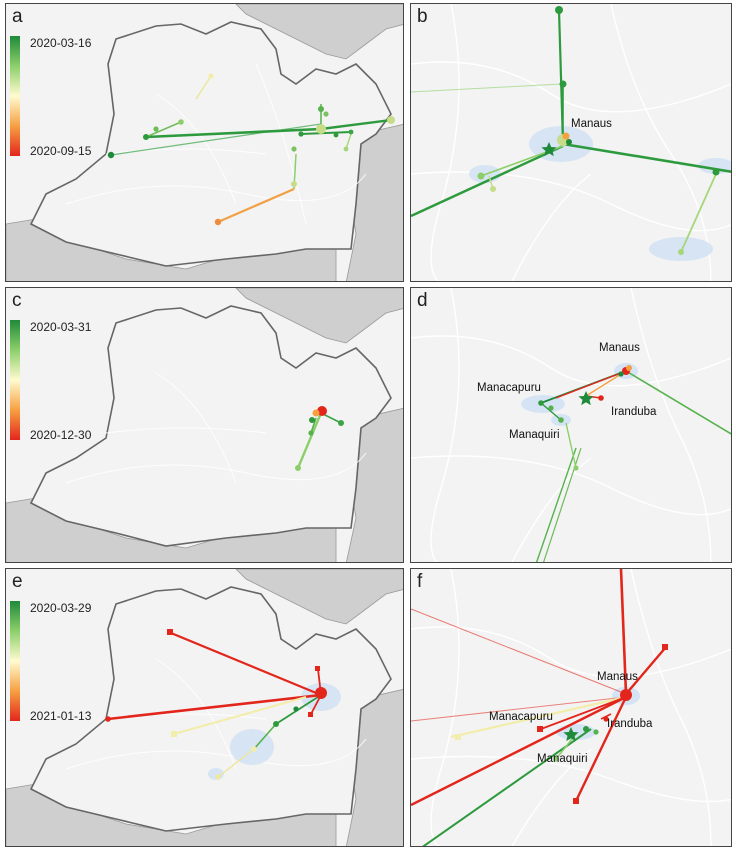 The image size is (736, 850). Describe the element at coordinates (251, 149) in the screenshot. I see `transmission-nodes-a` at that location.